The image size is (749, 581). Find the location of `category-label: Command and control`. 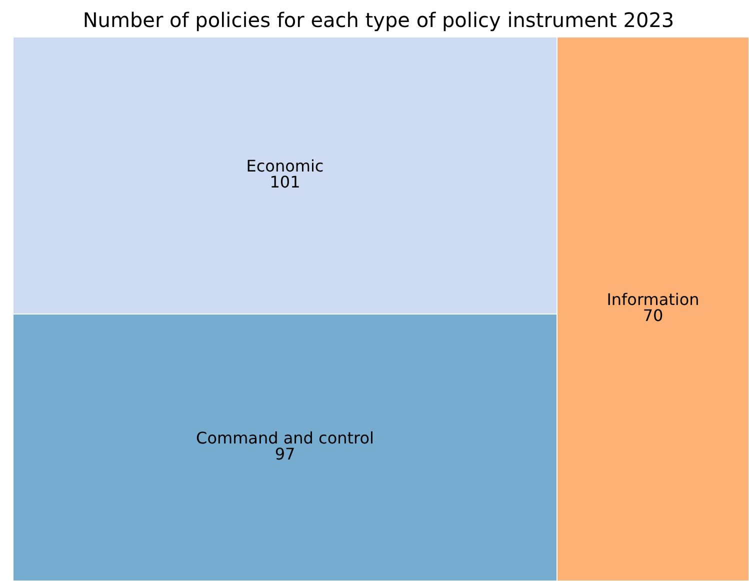

category-label: Command and control is located at coordinates (285, 438).